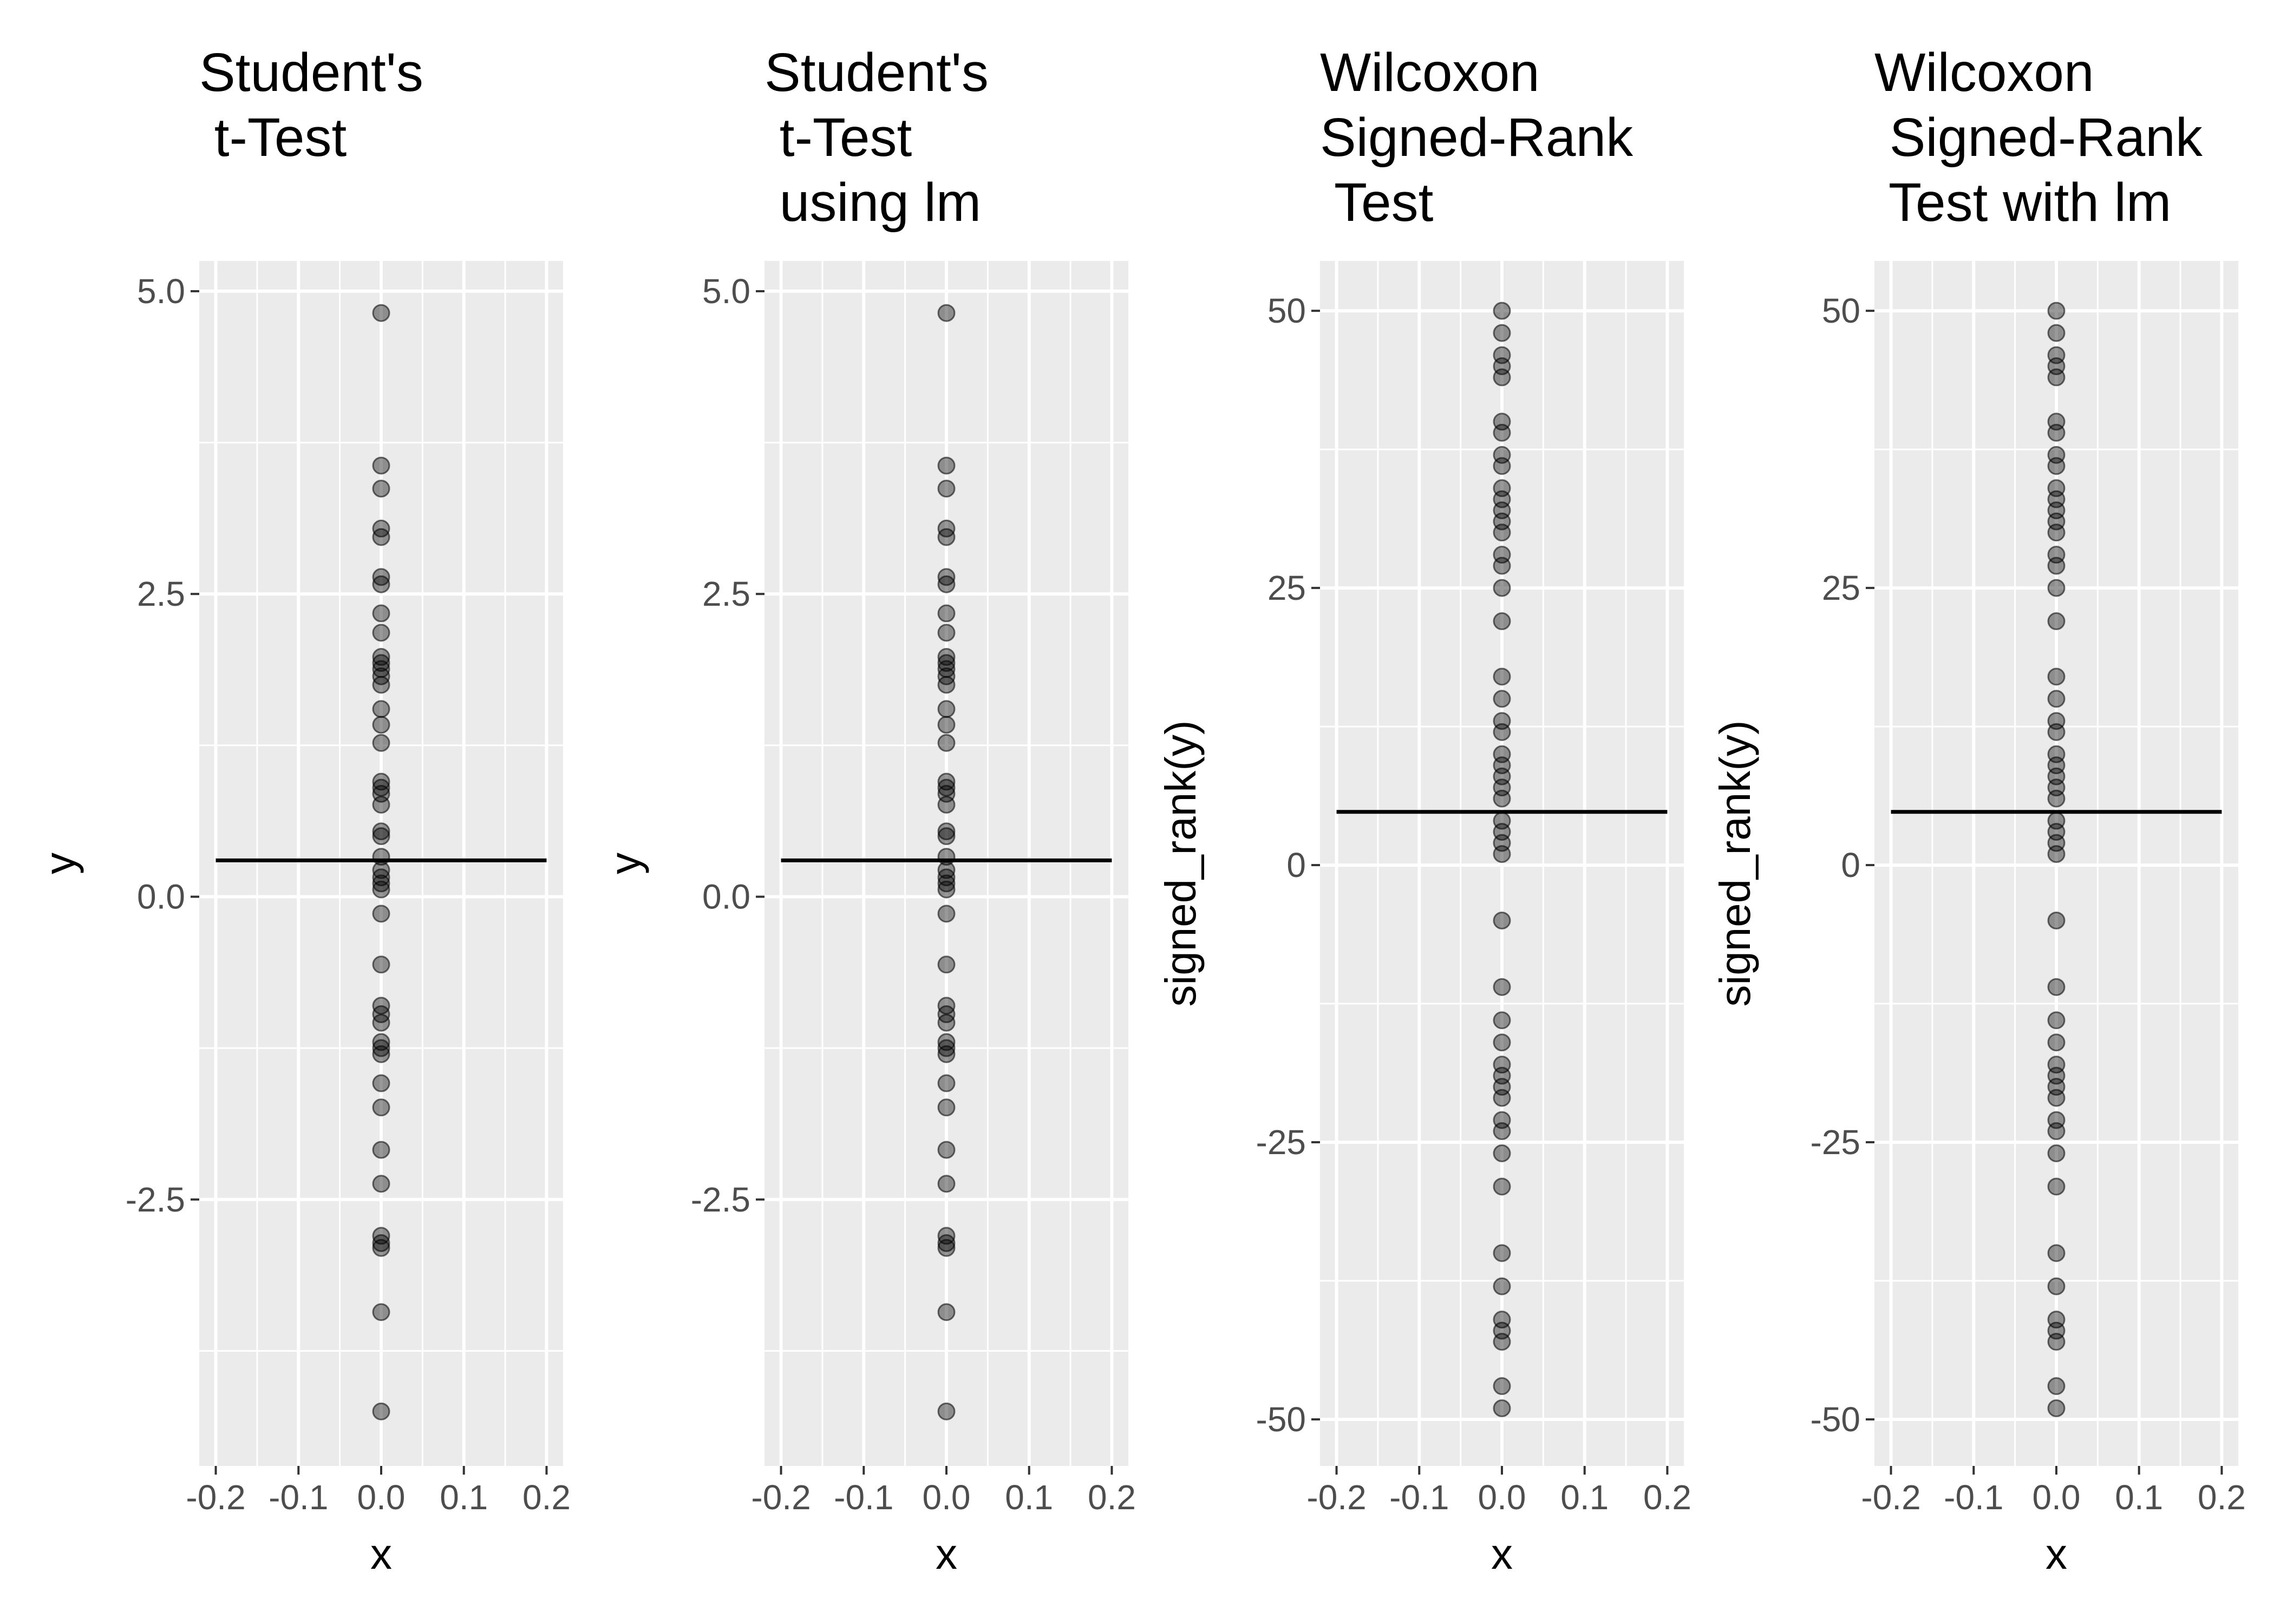  What do you see at coordinates (873, 203) in the screenshot?
I see `panel-title-line: using lm` at bounding box center [873, 203].